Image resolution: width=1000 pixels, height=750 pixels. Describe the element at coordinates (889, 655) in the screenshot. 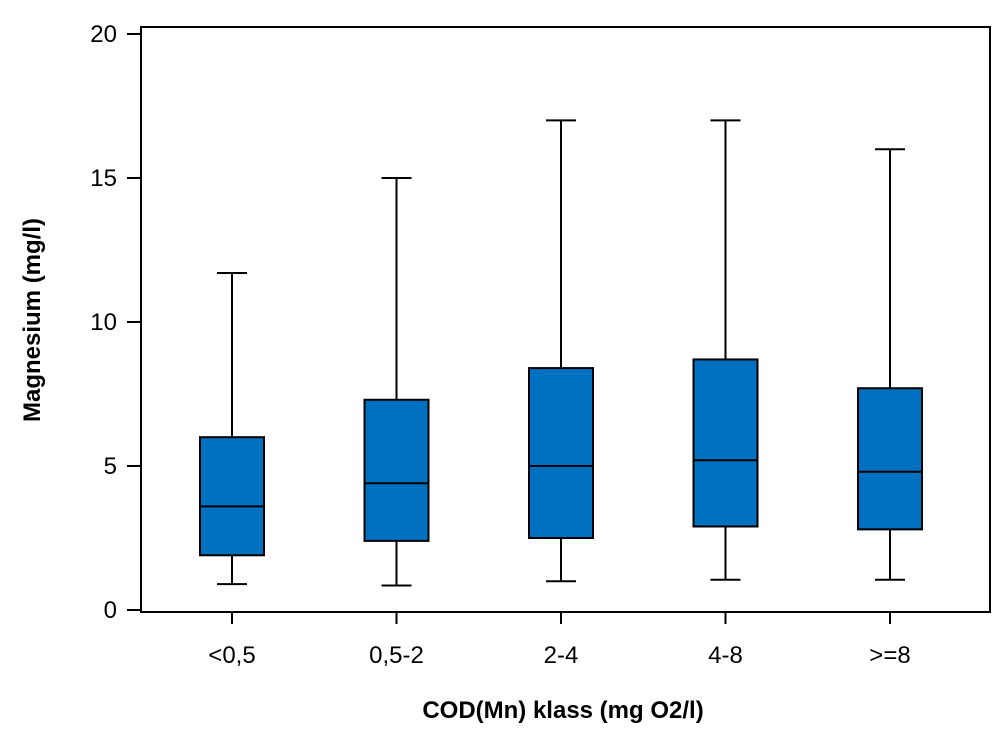

I see `x-tick-label: >=8` at that location.